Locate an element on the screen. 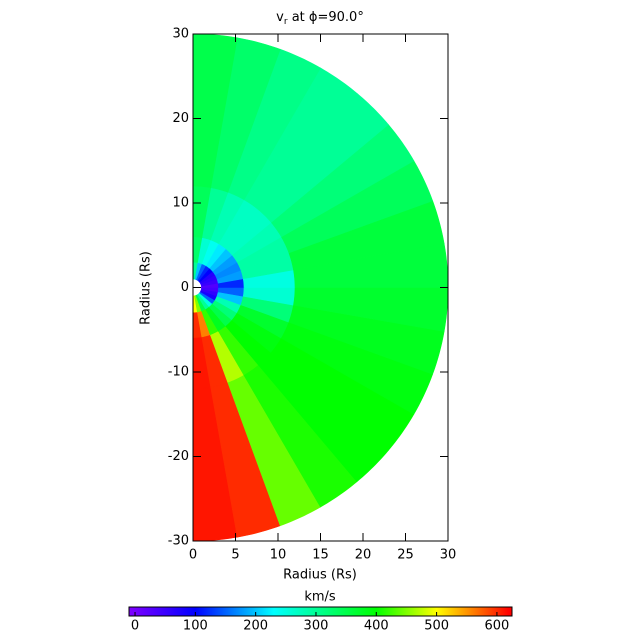 The image size is (640, 640). colorbar is located at coordinates (320, 611).